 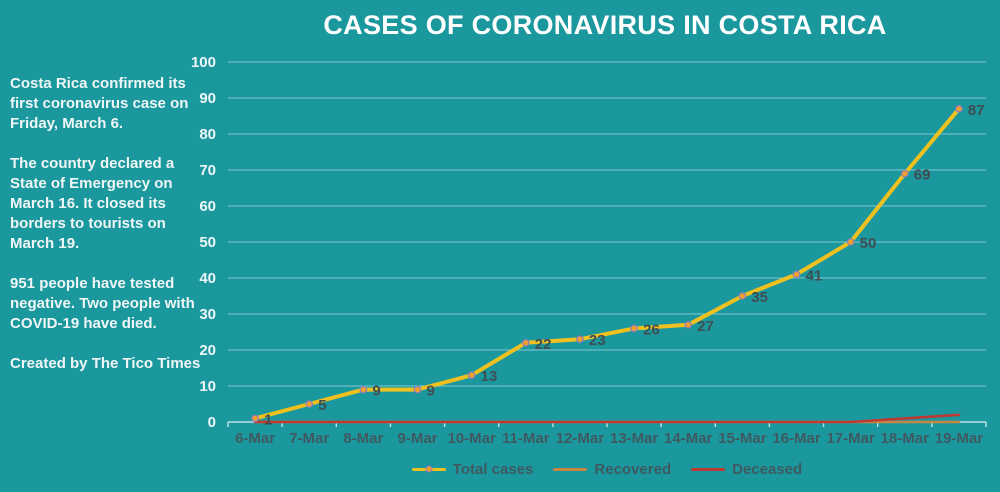 What do you see at coordinates (607, 418) in the screenshot?
I see `series-deceased` at bounding box center [607, 418].